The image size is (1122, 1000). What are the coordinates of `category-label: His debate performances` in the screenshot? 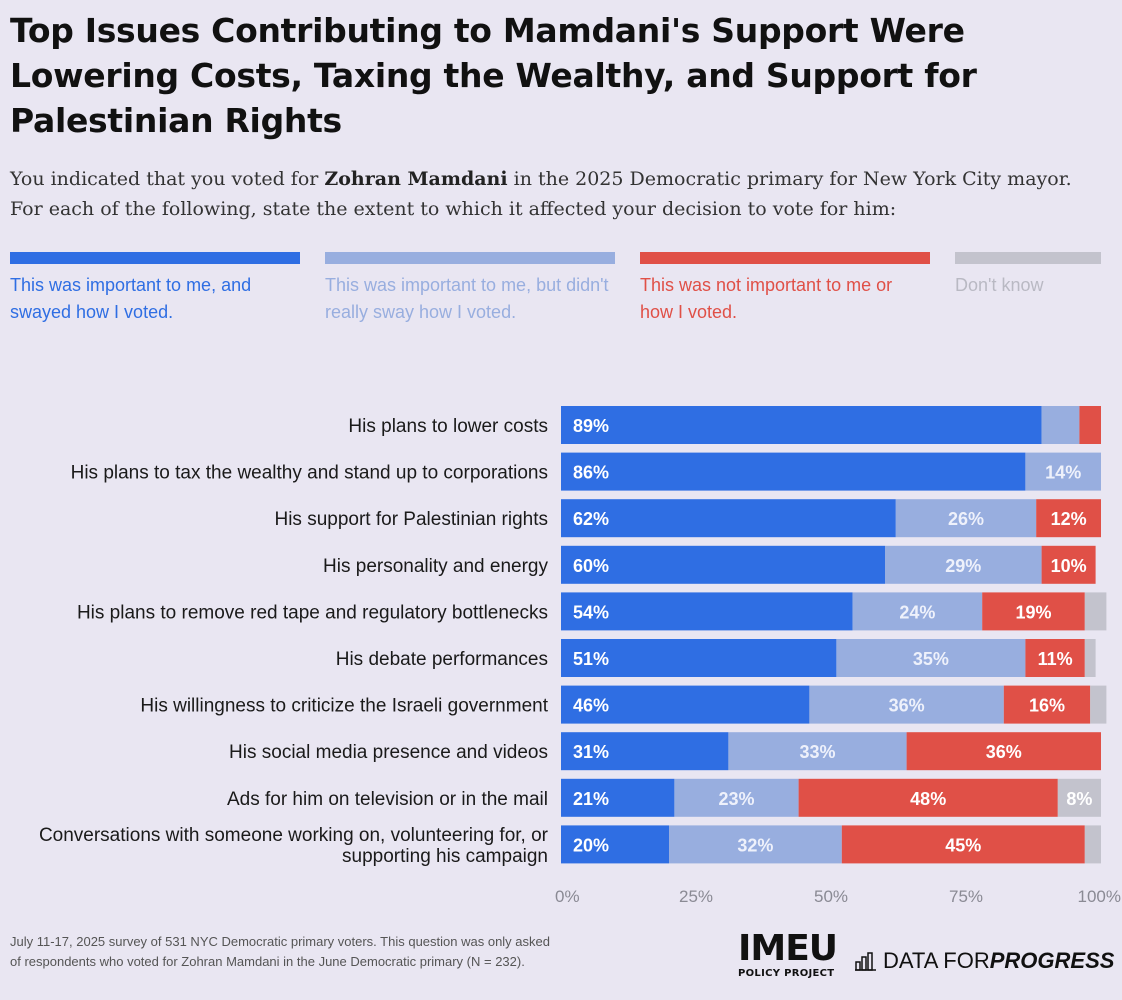 It's located at (442, 659).